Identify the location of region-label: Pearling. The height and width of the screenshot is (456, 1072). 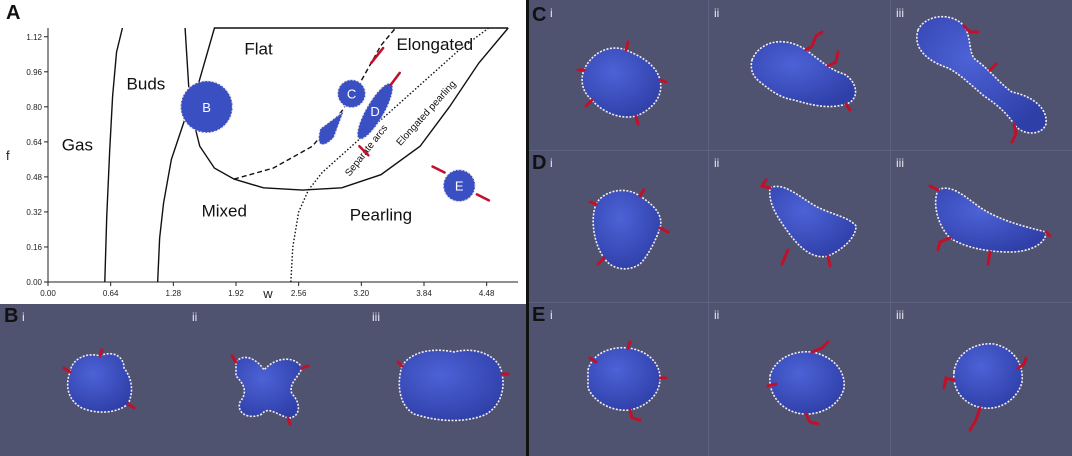
(381, 215).